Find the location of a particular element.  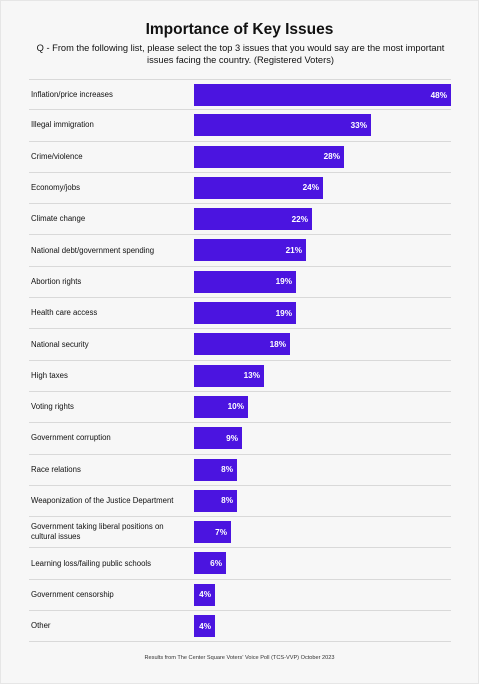

category-label: Voting rights is located at coordinates (52, 407).